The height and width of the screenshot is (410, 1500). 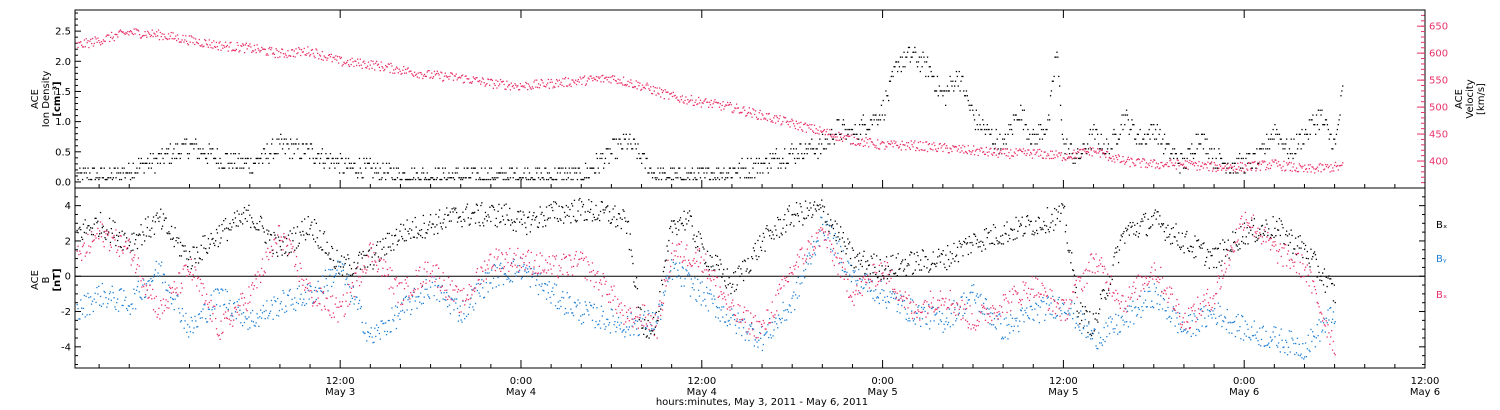 What do you see at coordinates (1441, 225) in the screenshot?
I see `b-legend-entry: Bₓ` at bounding box center [1441, 225].